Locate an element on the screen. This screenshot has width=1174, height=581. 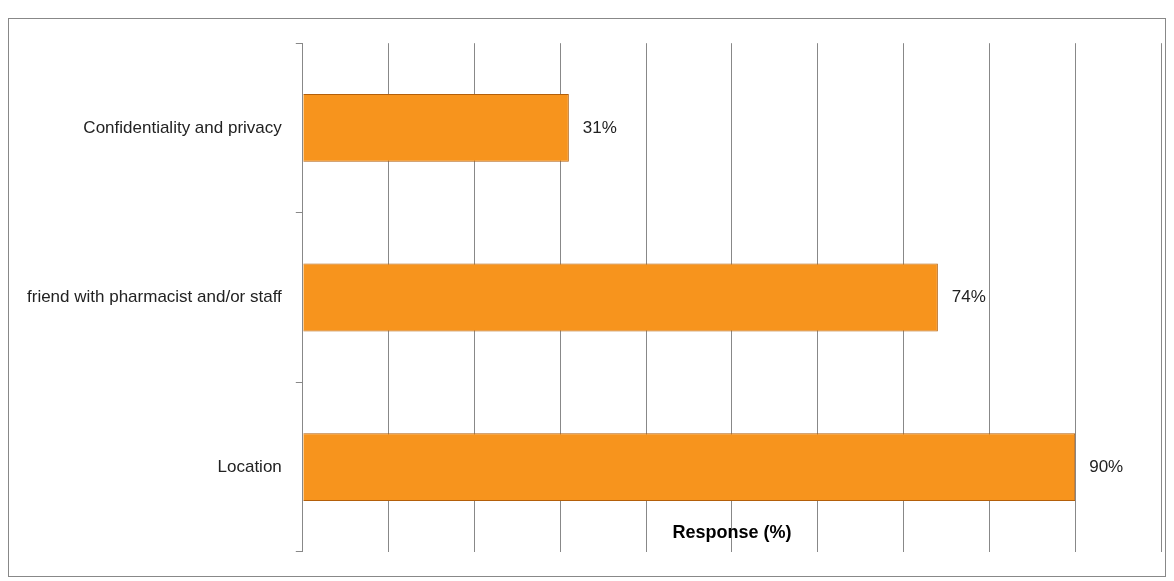
y-tick-label: friend with pharmacist and/or staff is located at coordinates (155, 297).